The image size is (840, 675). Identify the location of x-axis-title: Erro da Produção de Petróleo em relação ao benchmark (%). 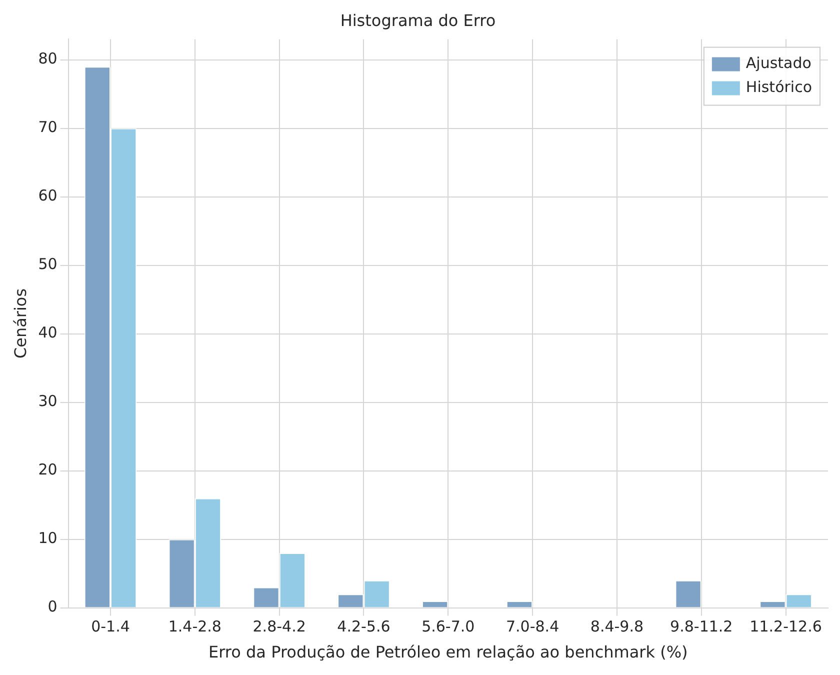
(448, 652).